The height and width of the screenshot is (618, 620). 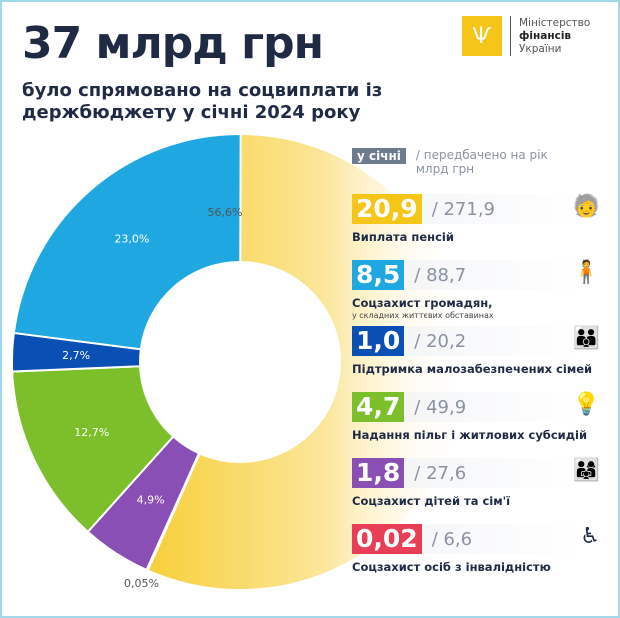 I want to click on item-label: Виплата пенсій, so click(x=403, y=237).